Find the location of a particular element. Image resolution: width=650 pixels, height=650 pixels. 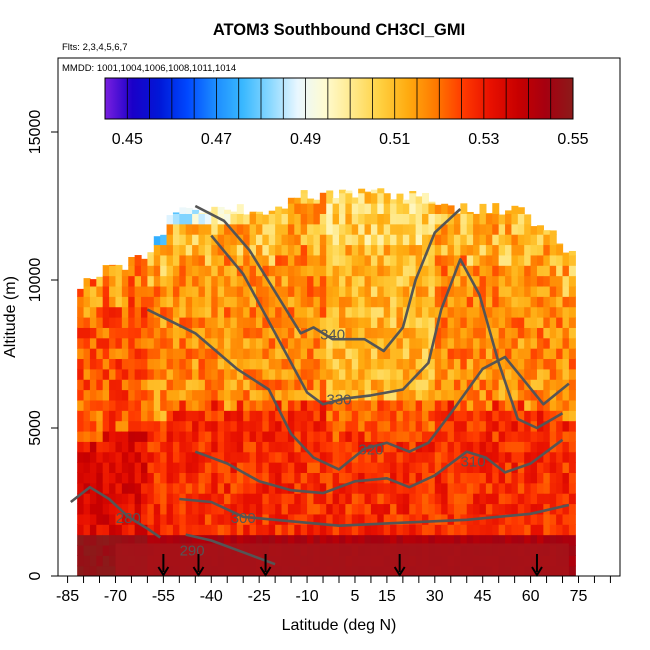

colorbar-tick-label: 0.51 is located at coordinates (394, 139).